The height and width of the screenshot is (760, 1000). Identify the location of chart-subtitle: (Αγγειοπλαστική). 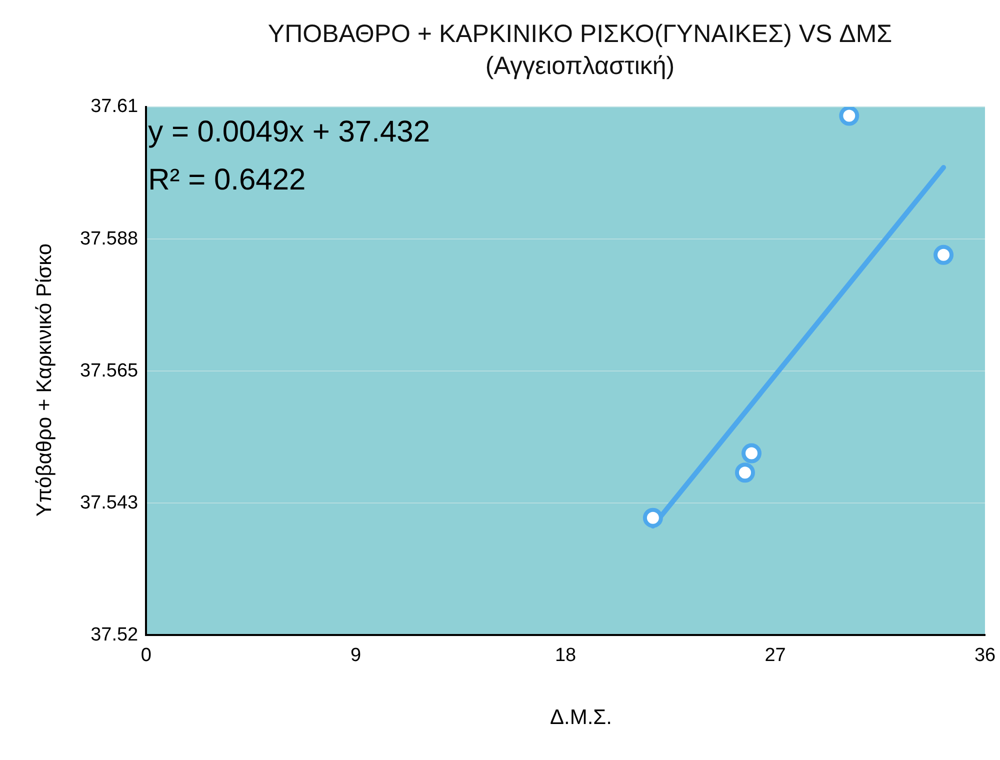
(580, 66).